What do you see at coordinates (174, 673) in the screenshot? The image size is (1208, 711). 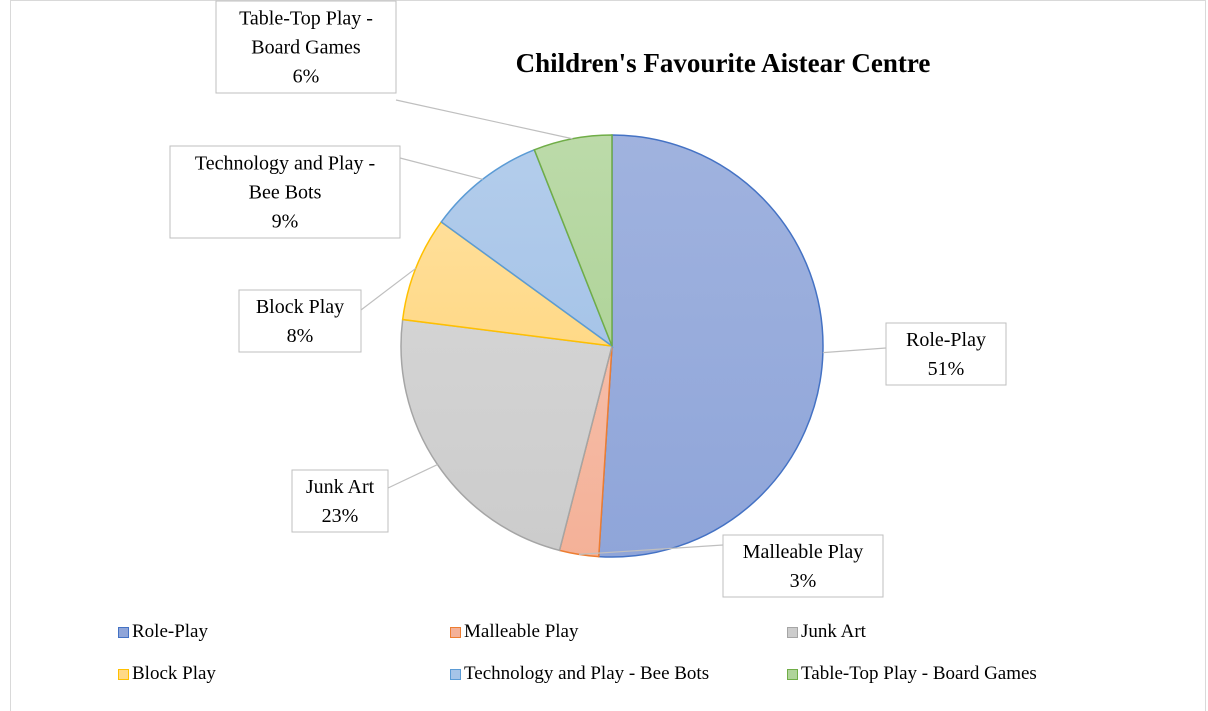 I see `legend-label: Block Play` at bounding box center [174, 673].